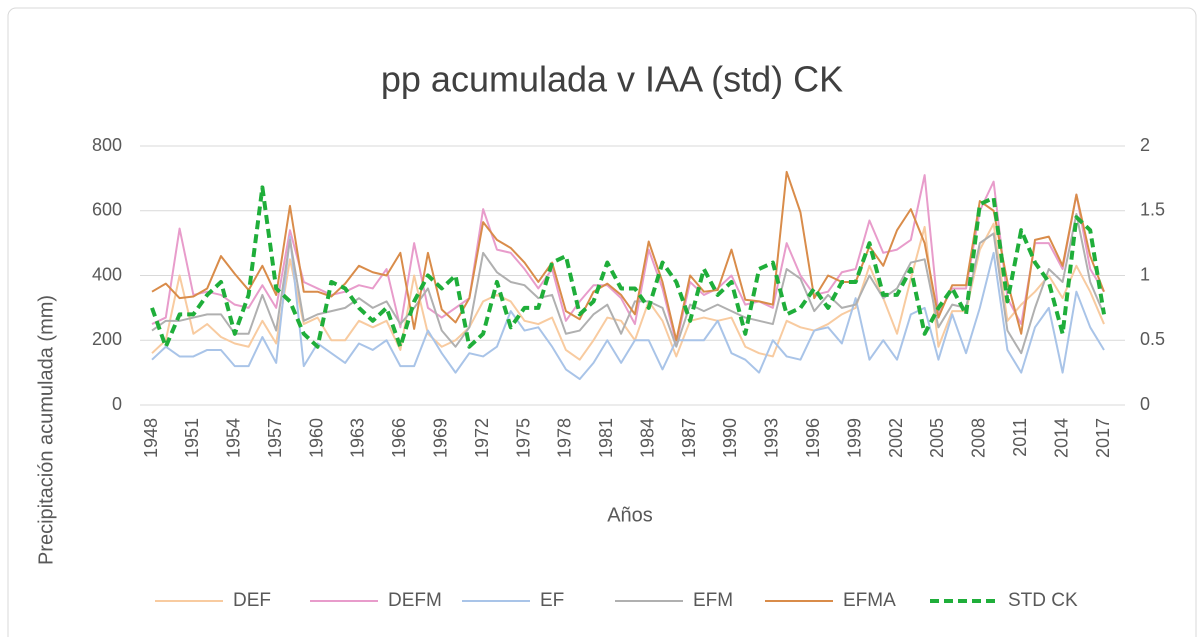 Image resolution: width=1204 pixels, height=637 pixels. I want to click on legend-label: EFMA, so click(869, 600).